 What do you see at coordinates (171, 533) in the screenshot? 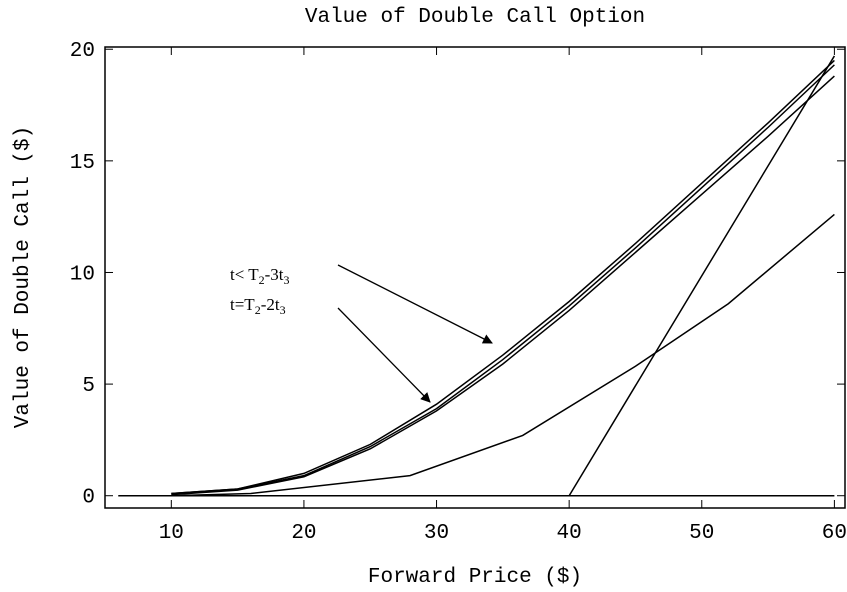
I see `x-tick-label: 10` at bounding box center [171, 533].